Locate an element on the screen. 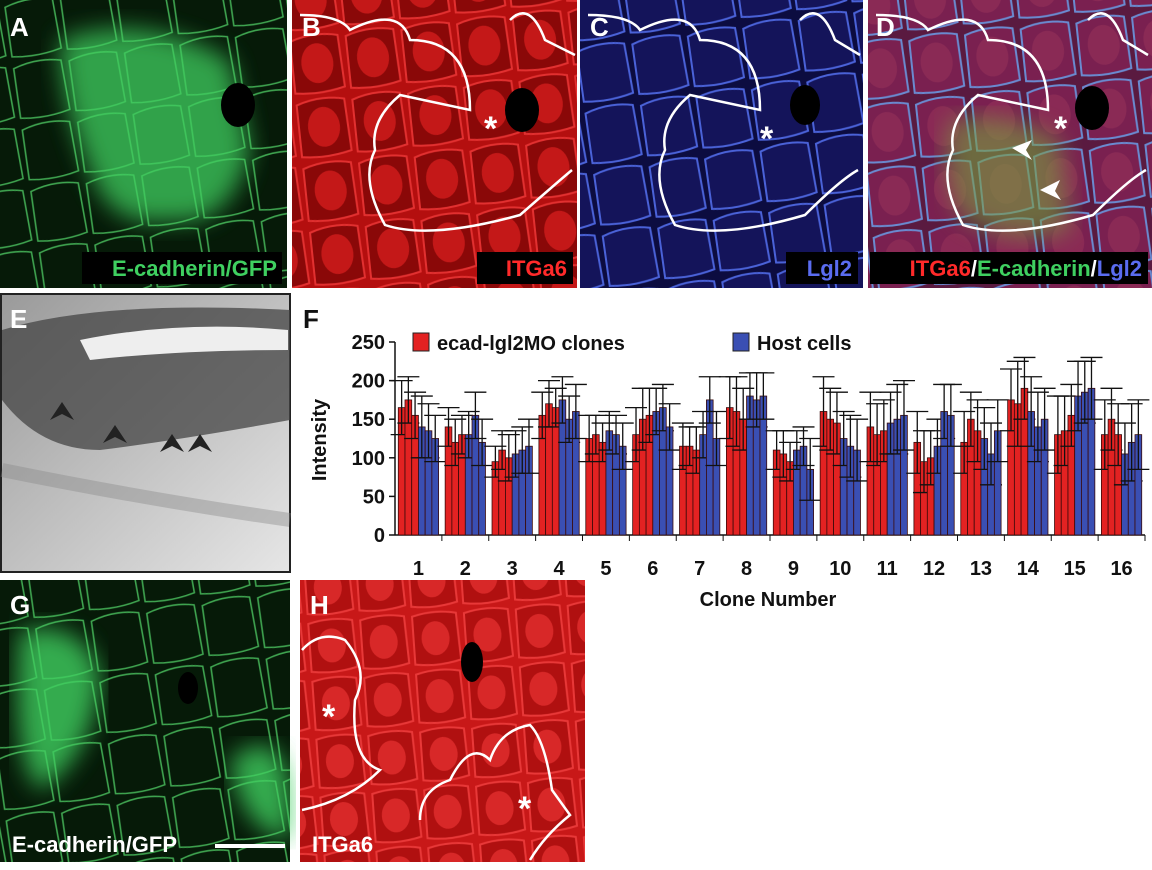  x-axis-title: Clone Number is located at coordinates (768, 600).